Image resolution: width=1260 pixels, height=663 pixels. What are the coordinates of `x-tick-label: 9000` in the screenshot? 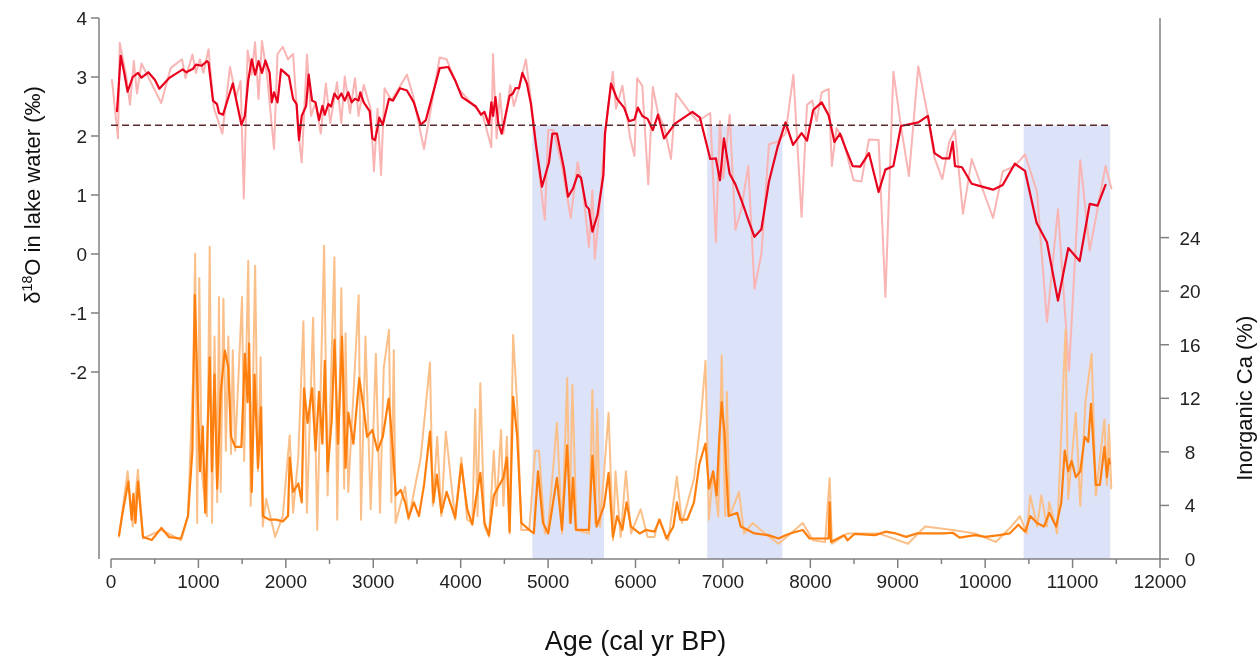 It's located at (897, 581).